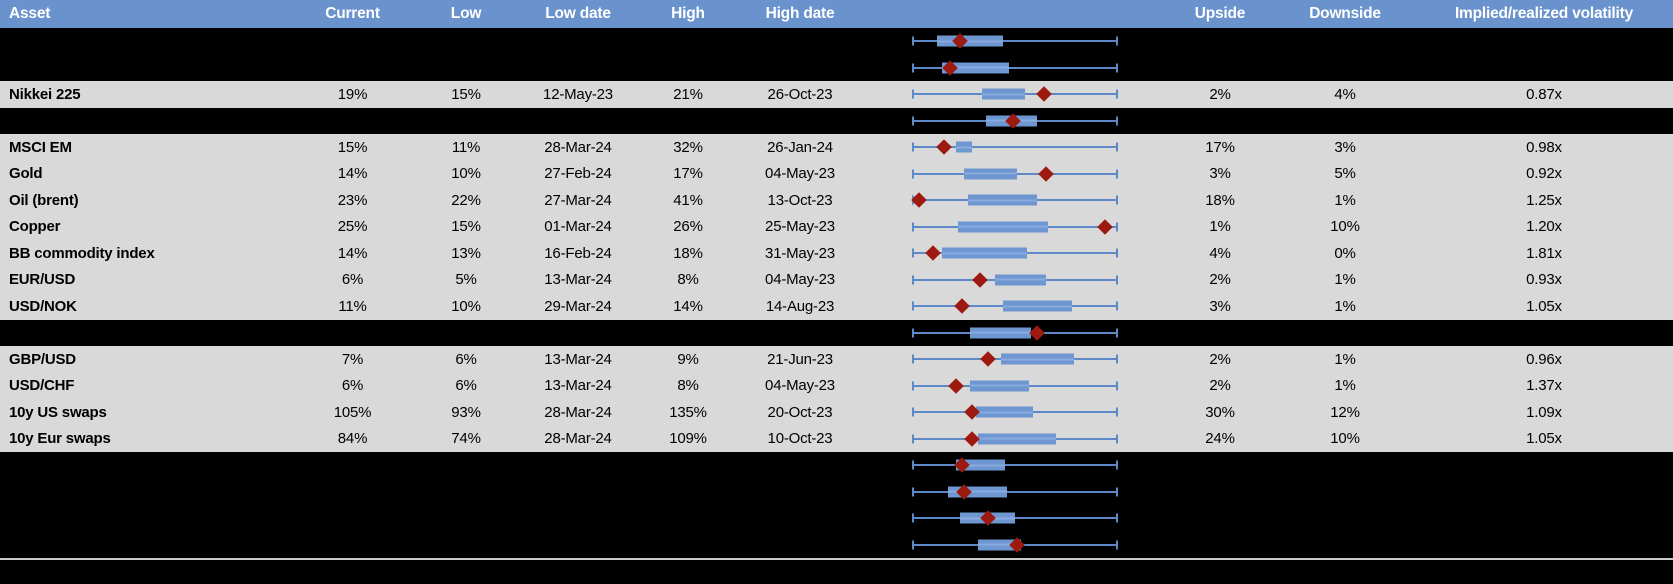  What do you see at coordinates (688, 359) in the screenshot?
I see `high-cell: 9%` at bounding box center [688, 359].